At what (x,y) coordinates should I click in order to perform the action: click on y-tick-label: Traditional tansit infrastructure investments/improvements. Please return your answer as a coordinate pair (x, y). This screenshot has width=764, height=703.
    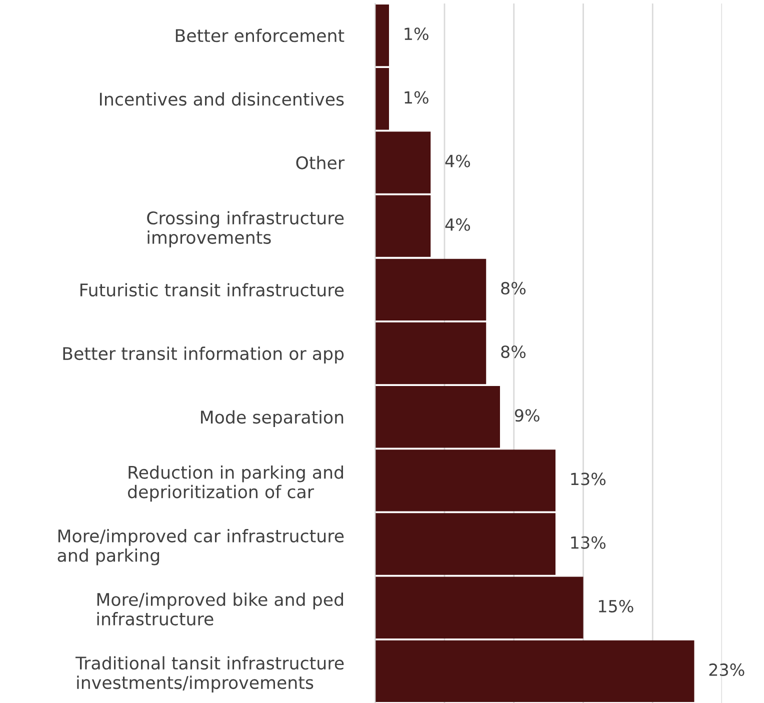
    Looking at the image, I should click on (209, 674).